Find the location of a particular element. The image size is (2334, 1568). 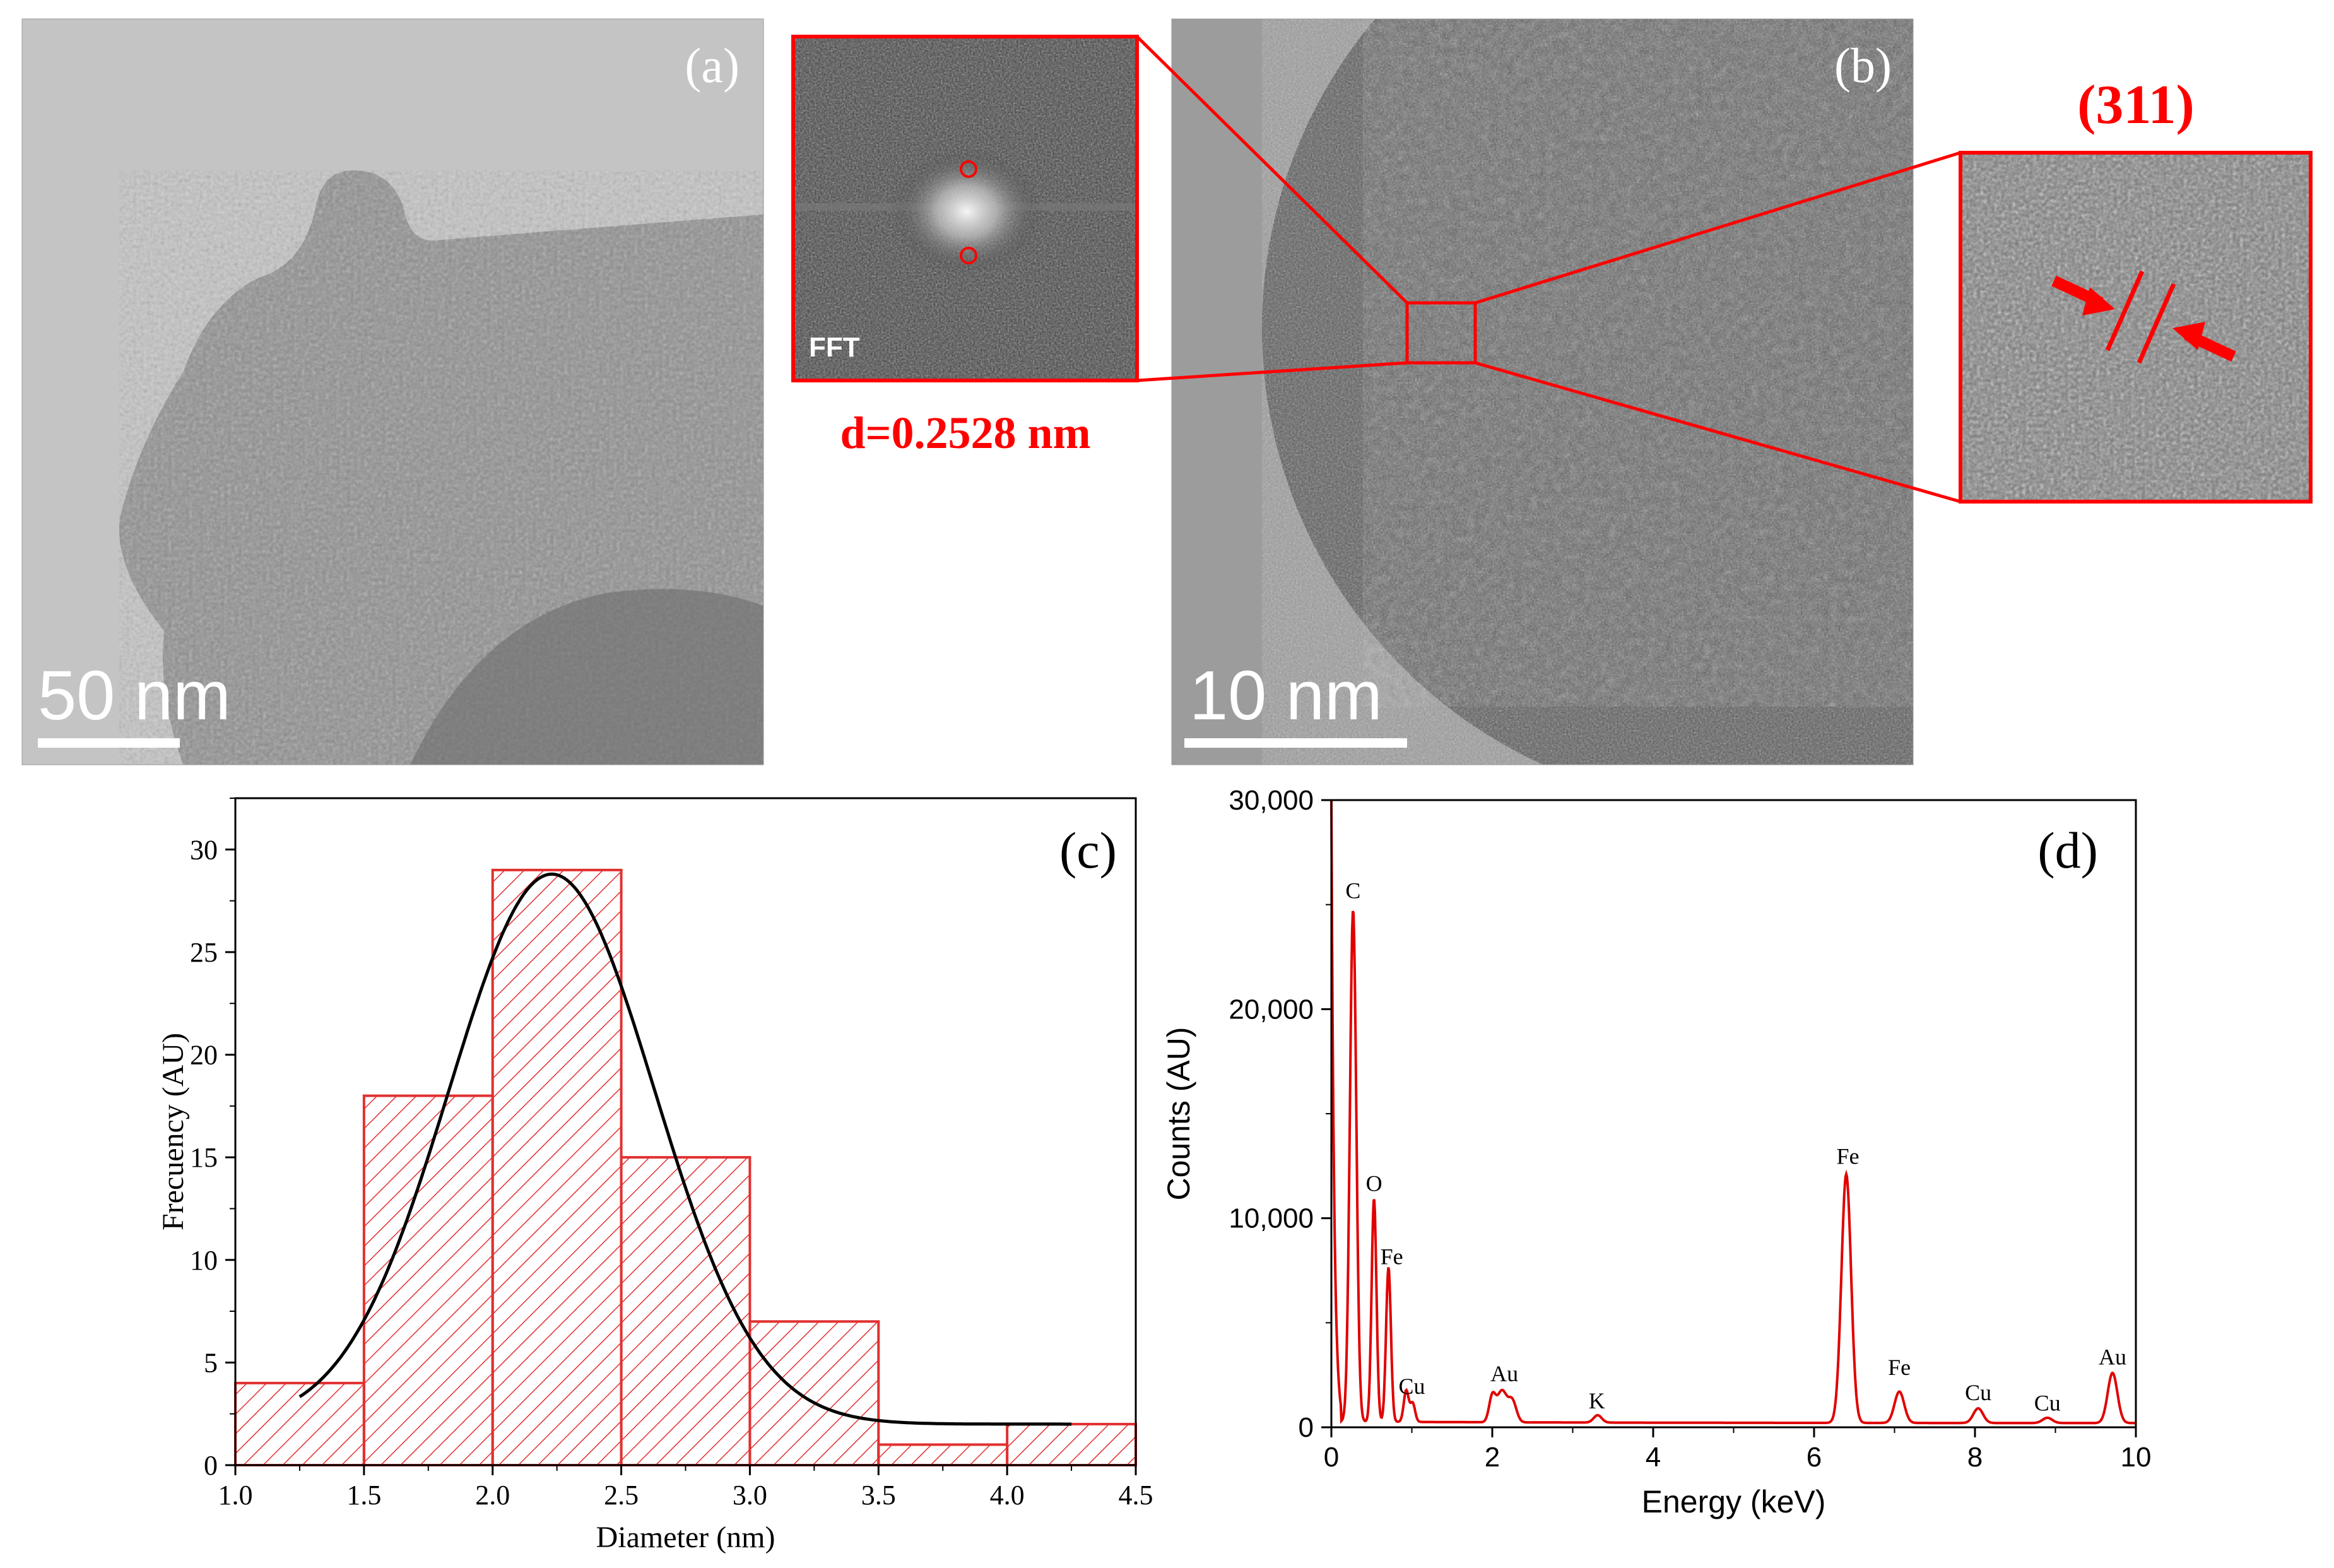

peak-label: C is located at coordinates (1352, 891).